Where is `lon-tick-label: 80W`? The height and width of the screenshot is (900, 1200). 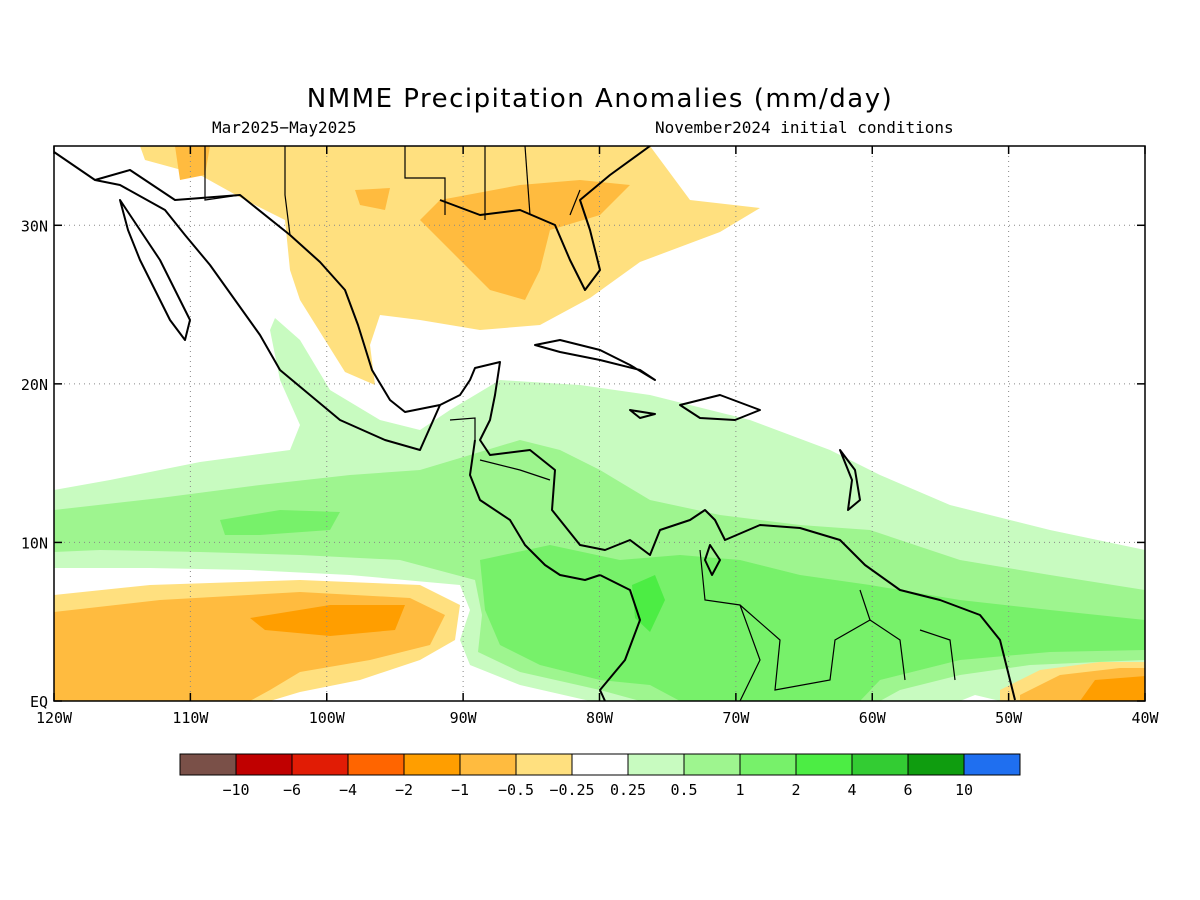 lon-tick-label: 80W is located at coordinates (600, 718).